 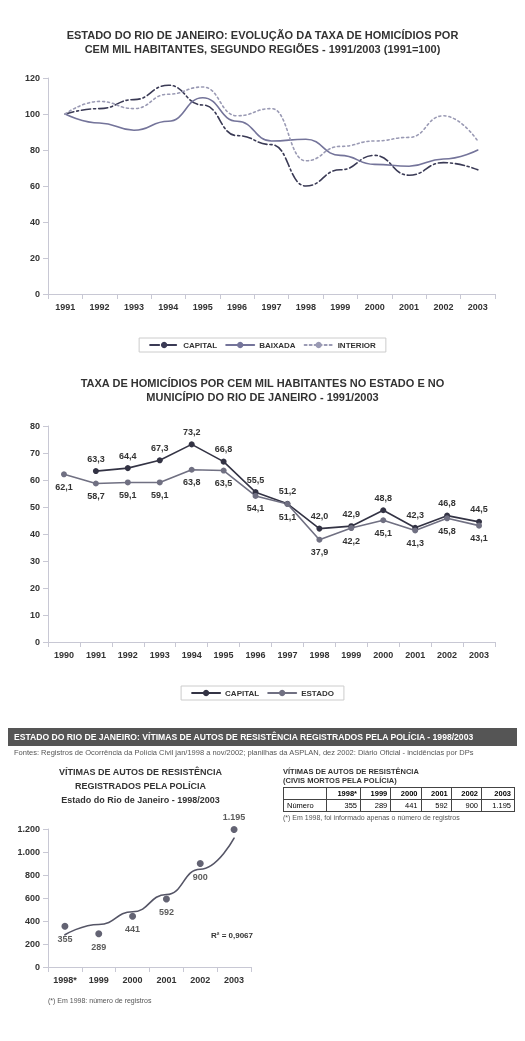 What do you see at coordinates (234, 816) in the screenshot?
I see `data-label: 1.195` at bounding box center [234, 816].